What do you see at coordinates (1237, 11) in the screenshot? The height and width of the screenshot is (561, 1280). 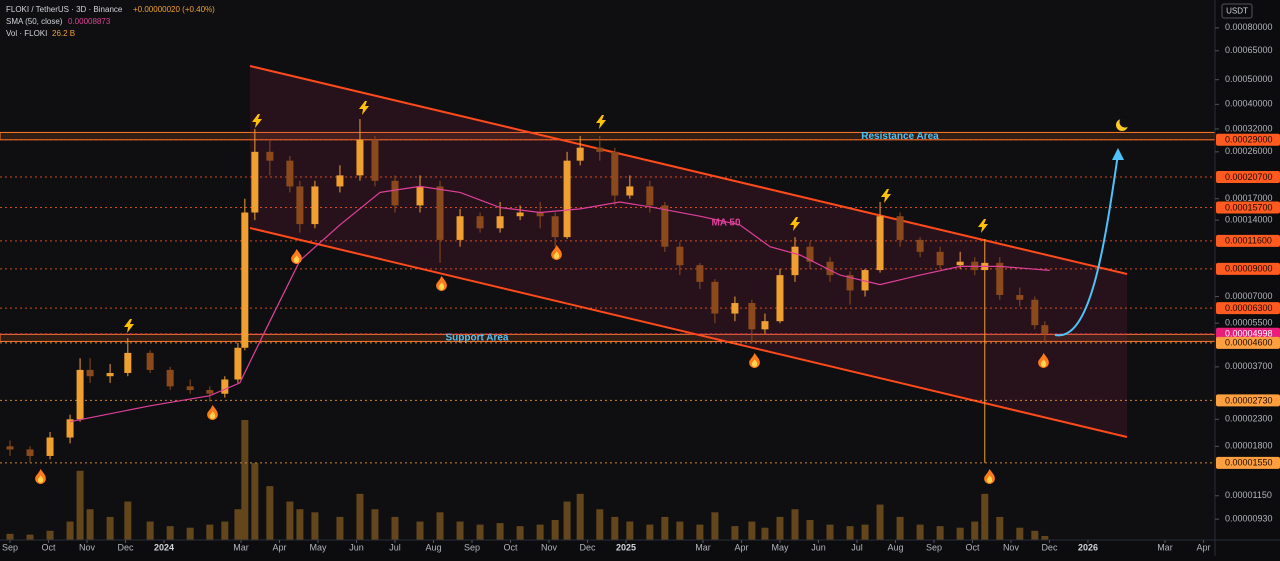 I see `currency-box` at bounding box center [1237, 11].